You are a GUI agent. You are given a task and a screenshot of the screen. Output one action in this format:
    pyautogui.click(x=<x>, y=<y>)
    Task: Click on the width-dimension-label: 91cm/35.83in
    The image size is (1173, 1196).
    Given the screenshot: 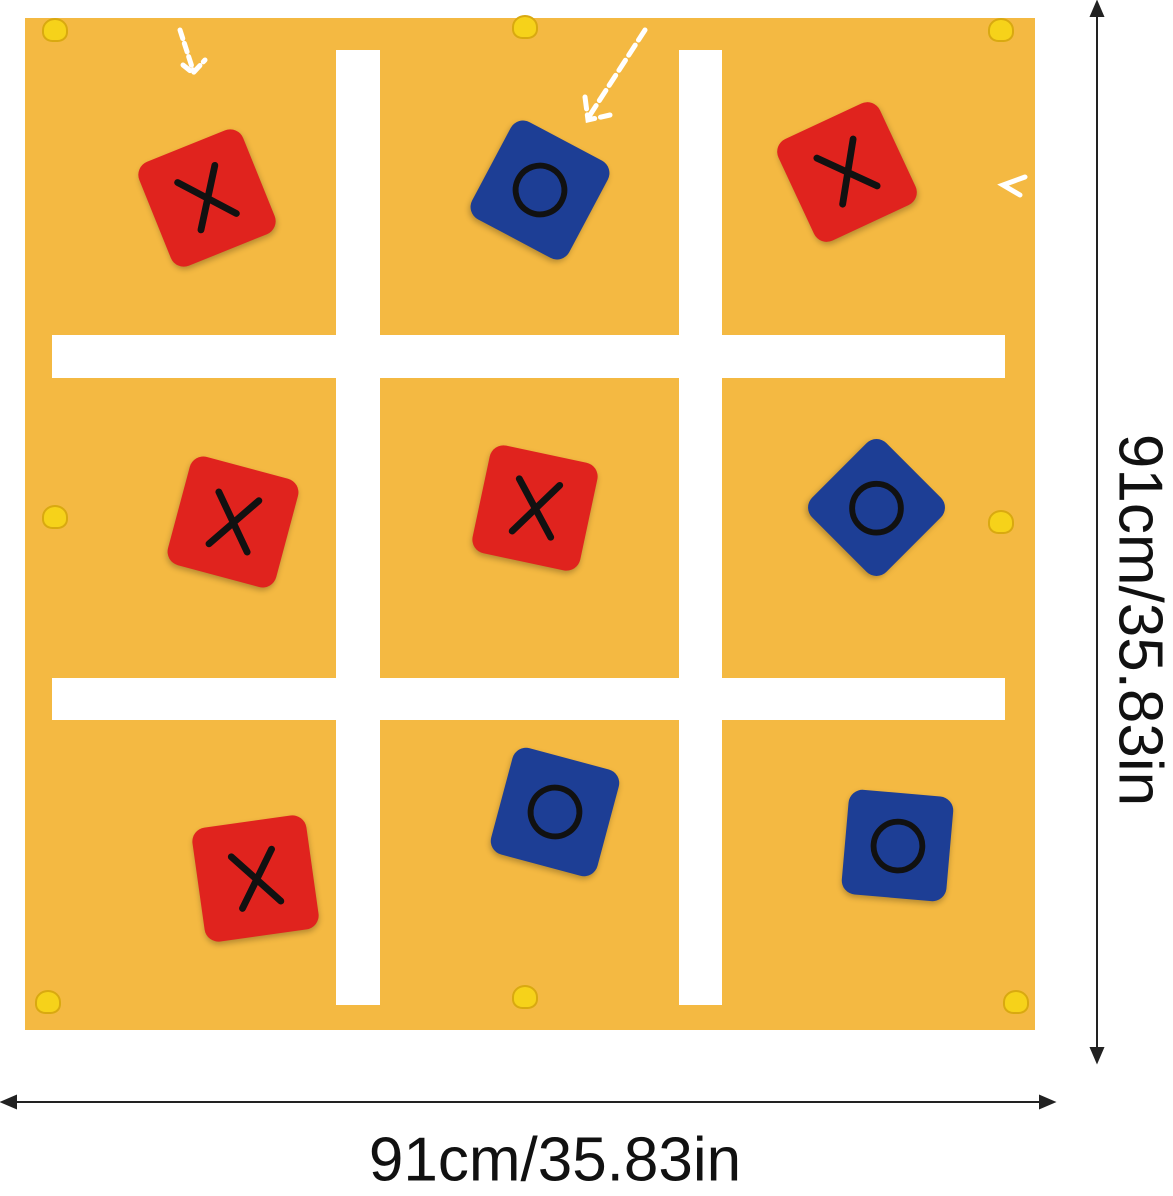 What is the action you would take?
    pyautogui.click(x=555, y=1160)
    